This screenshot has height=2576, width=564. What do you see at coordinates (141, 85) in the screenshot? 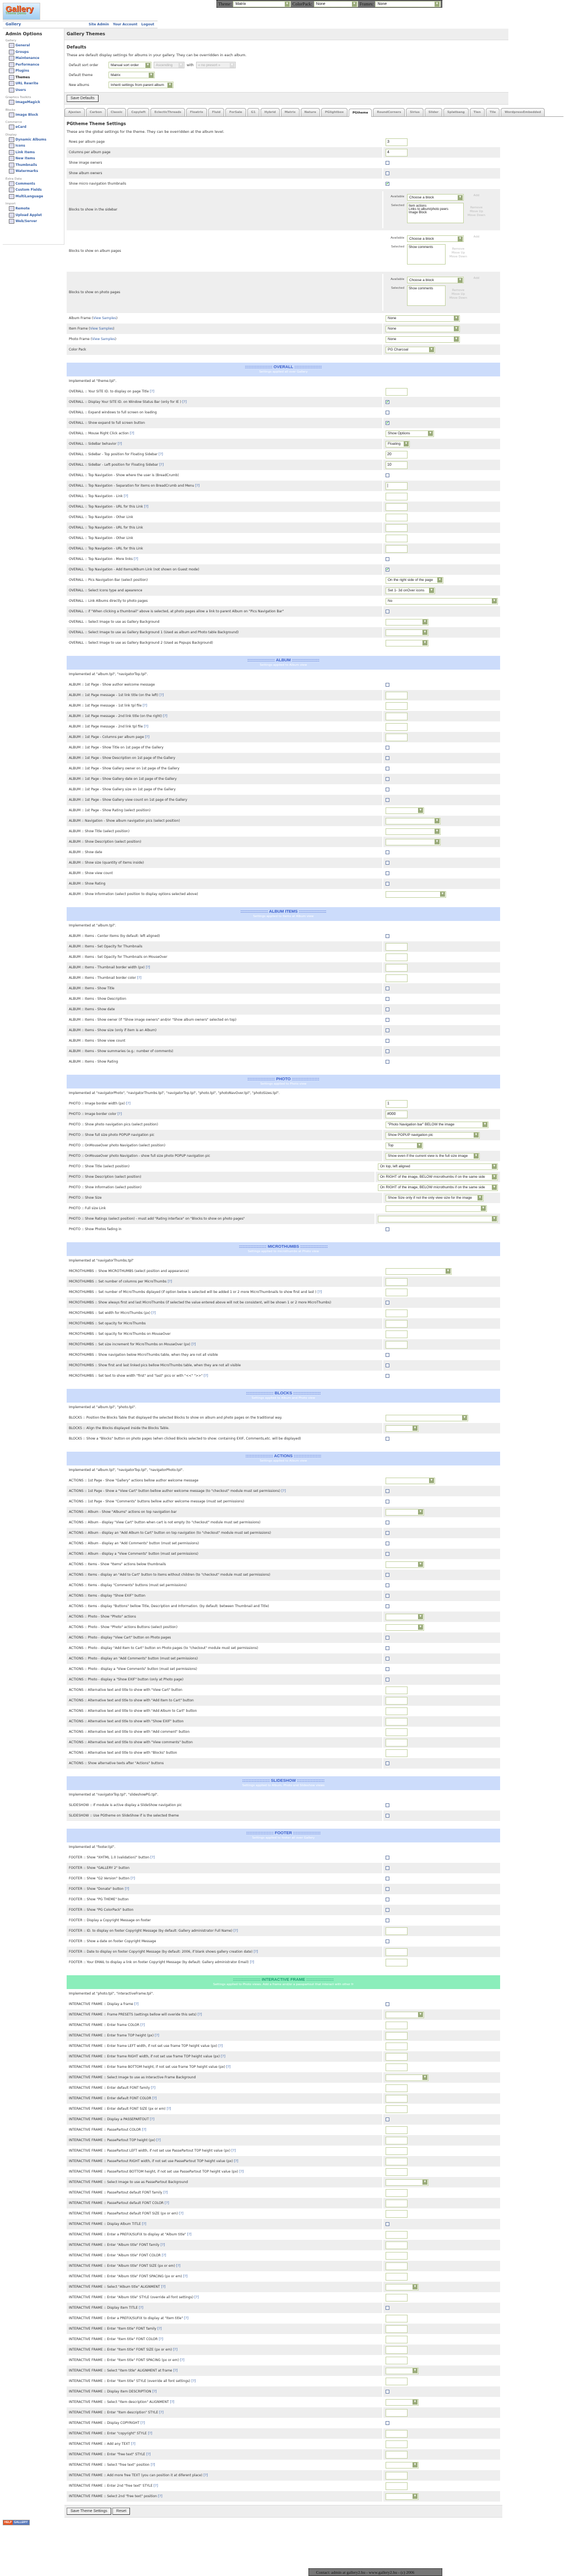
I see `new-albums-select: Inherit settings from parent album ▼` at bounding box center [141, 85].